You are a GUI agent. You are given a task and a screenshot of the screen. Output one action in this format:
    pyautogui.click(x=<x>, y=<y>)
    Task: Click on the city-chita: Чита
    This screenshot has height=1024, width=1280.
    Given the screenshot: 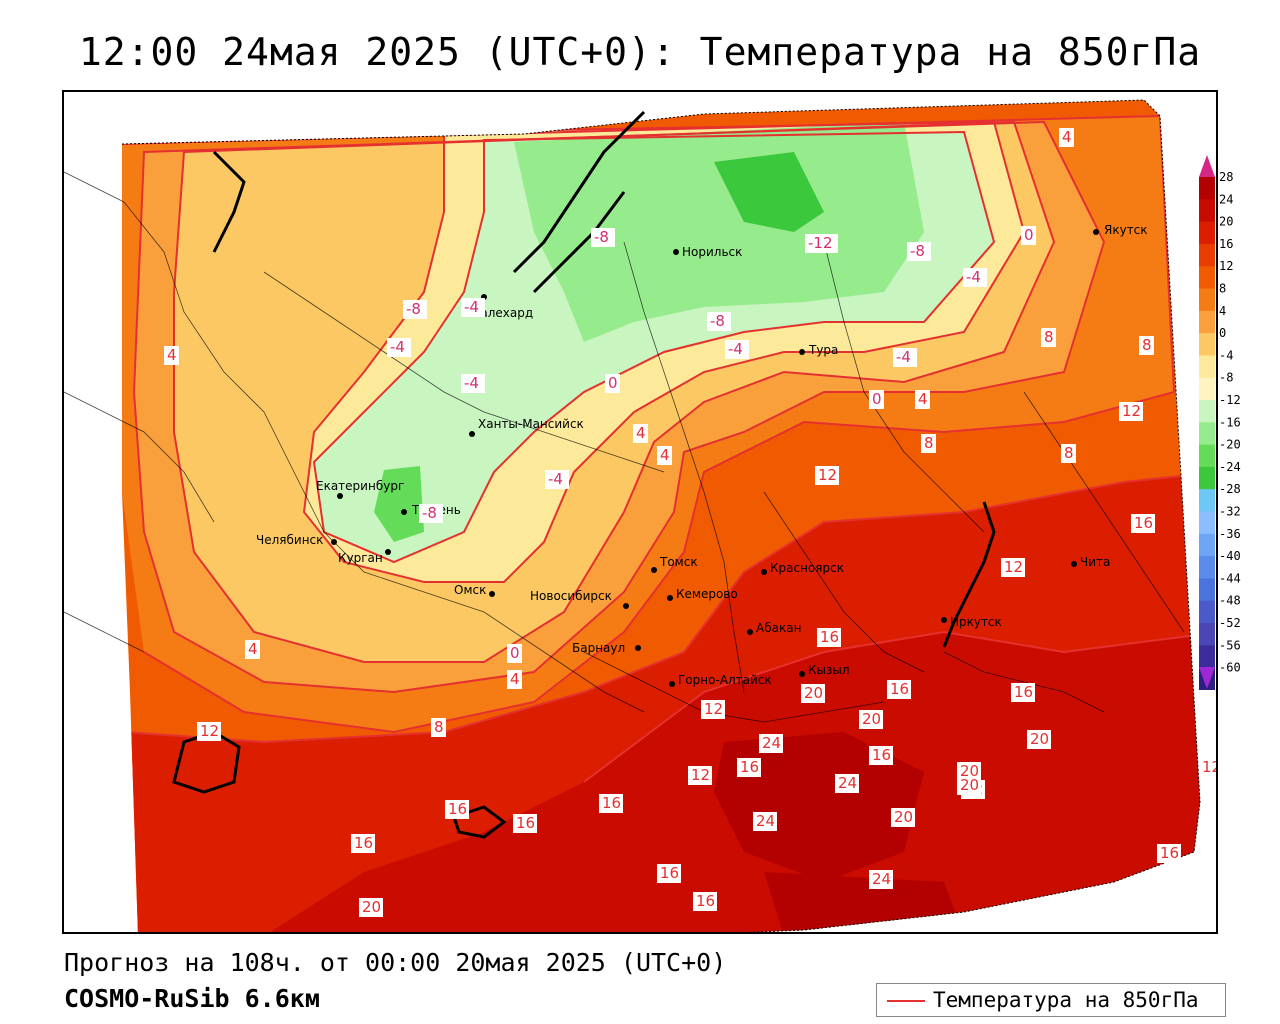 What is the action you would take?
    pyautogui.click(x=1090, y=562)
    